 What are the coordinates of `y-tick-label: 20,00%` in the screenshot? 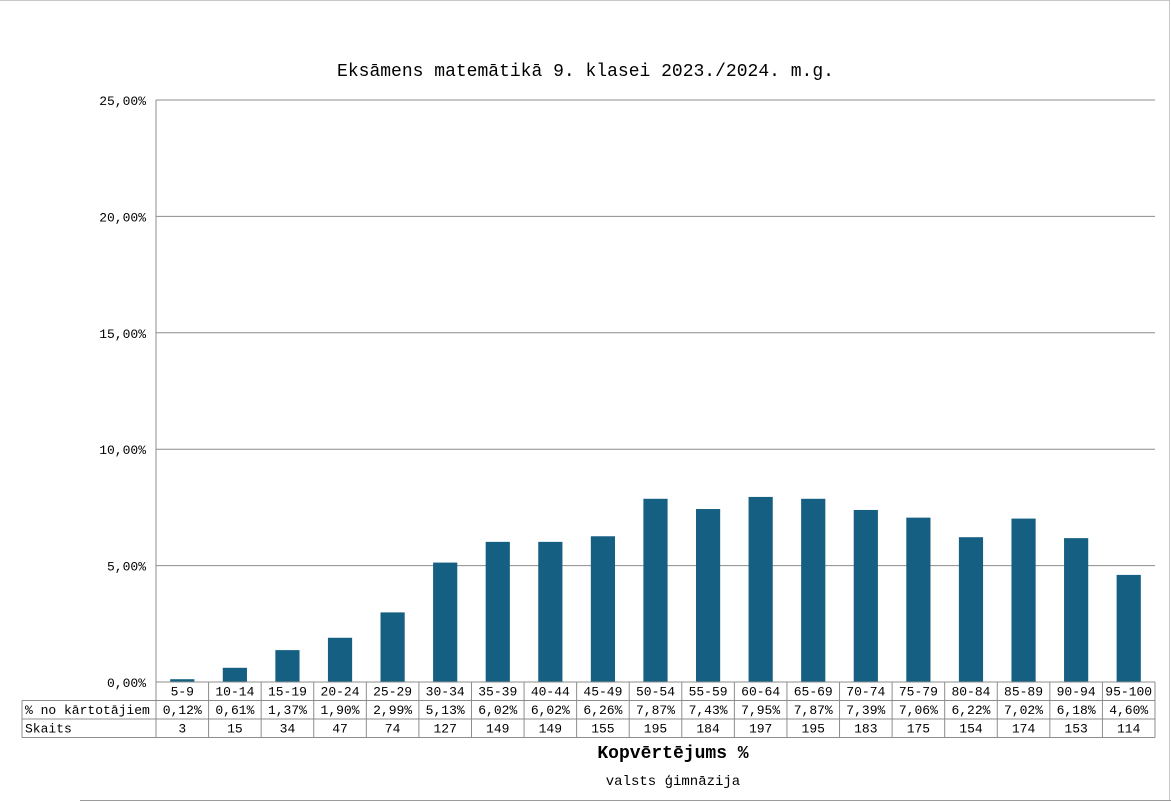 It's located at (122, 217).